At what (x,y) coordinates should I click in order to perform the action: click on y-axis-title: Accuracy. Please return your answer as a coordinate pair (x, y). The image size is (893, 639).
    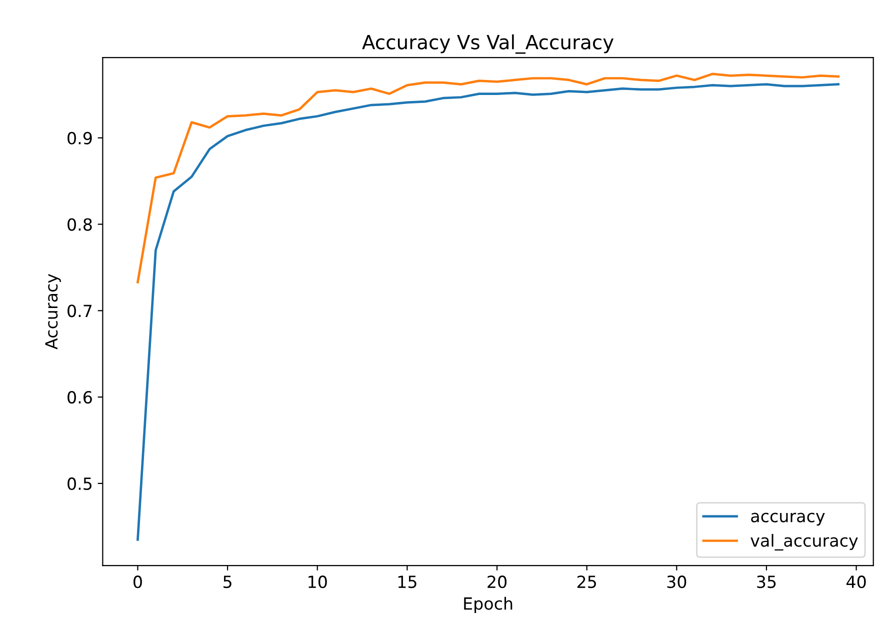
    Looking at the image, I should click on (53, 312).